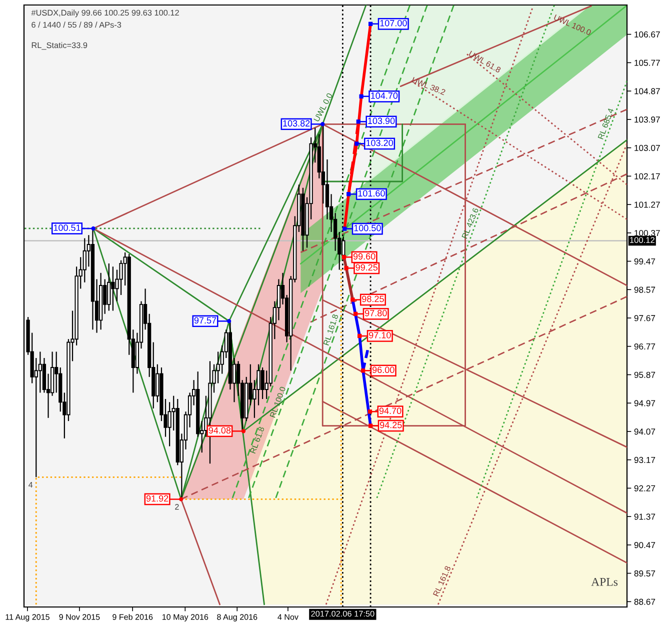 Image resolution: width=665 pixels, height=629 pixels. What do you see at coordinates (645, 289) in the screenshot?
I see `y-tick-label: 98.57` at bounding box center [645, 289].